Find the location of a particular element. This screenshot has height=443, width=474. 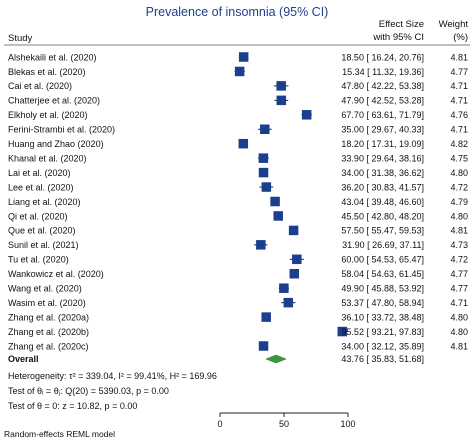

effect-ci-text: 60.00 [ 54.53, 65.47] is located at coordinates (382, 260).